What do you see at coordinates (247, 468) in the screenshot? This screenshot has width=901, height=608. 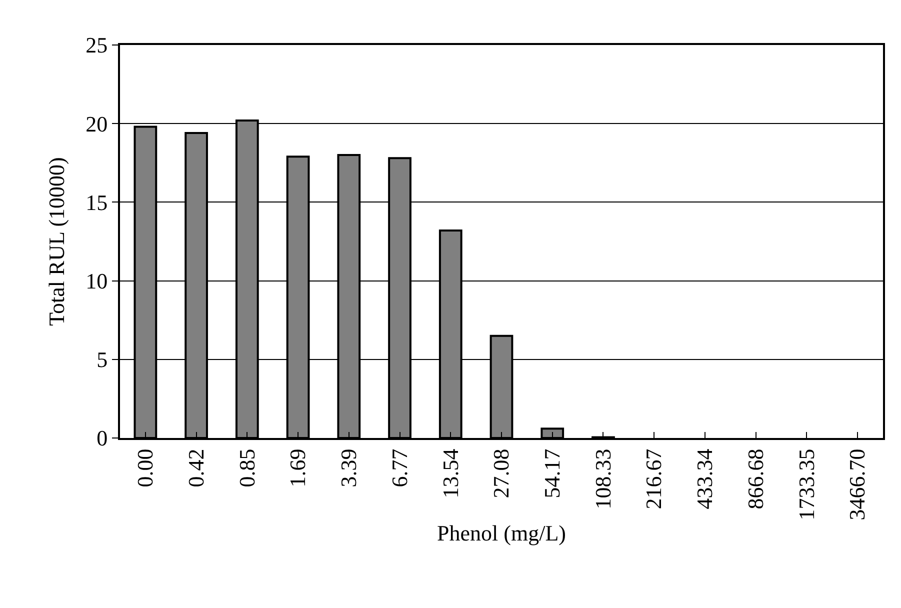 I see `x-tick-label: 0.85` at bounding box center [247, 468].